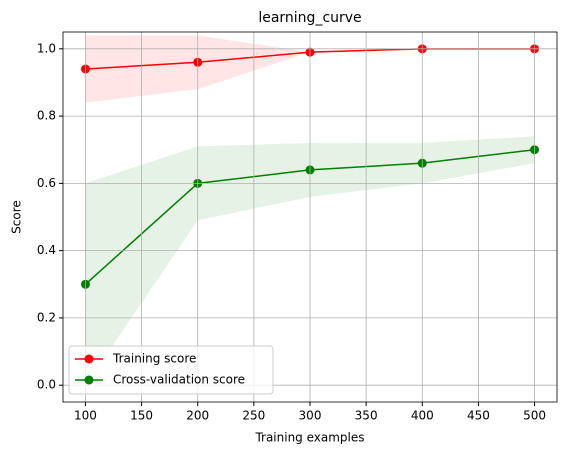  Describe the element at coordinates (85, 416) in the screenshot. I see `x-tick-label: 100` at that location.